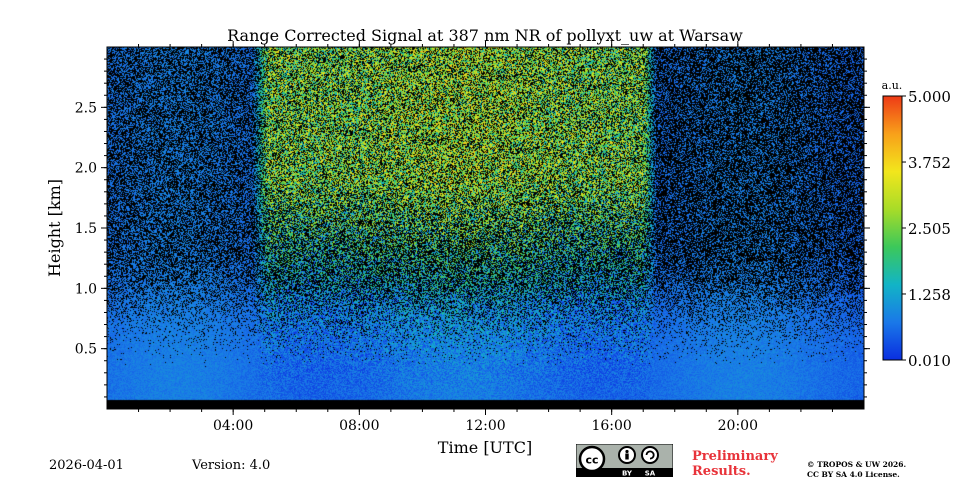 The image size is (960, 480). I want to click on y-tick-label: 1.0, so click(86, 289).